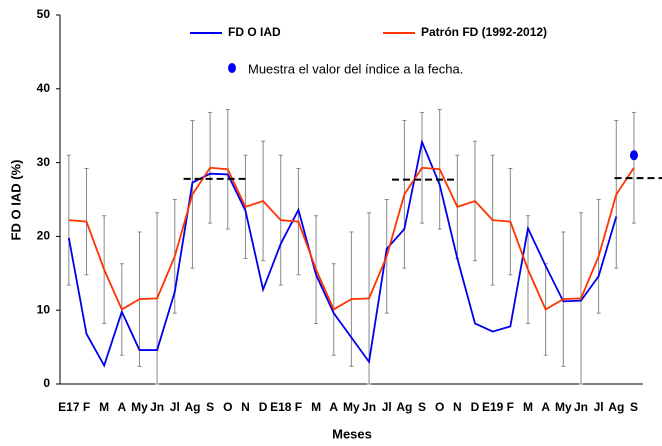 The height and width of the screenshot is (446, 662). What do you see at coordinates (44, 236) in the screenshot?
I see `y-tick-label: 20` at bounding box center [44, 236].